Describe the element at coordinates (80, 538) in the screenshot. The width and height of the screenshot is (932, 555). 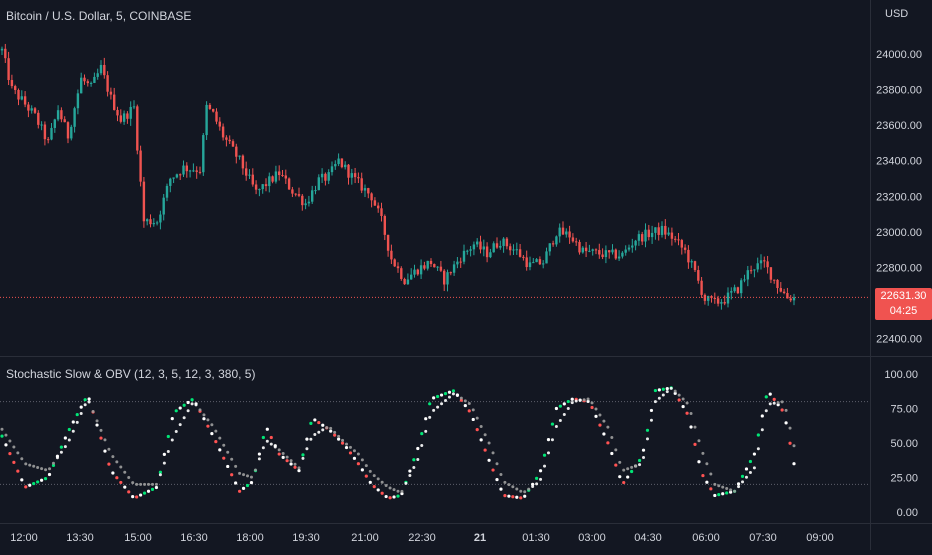
I see `time-tick-label: 13:30` at that location.